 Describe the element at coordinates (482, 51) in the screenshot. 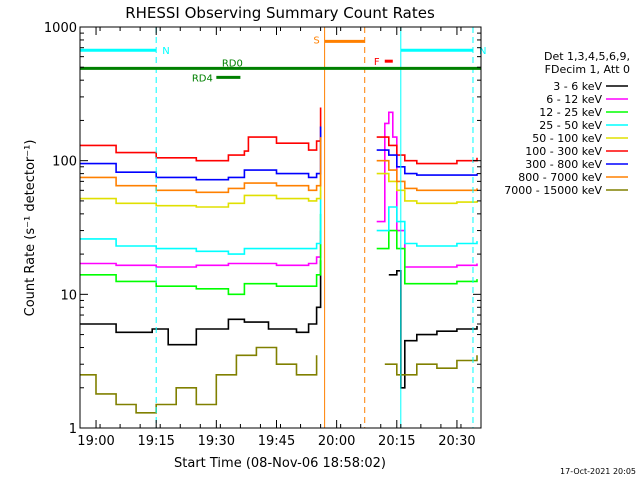

I see `annotation-label-1: N` at that location.